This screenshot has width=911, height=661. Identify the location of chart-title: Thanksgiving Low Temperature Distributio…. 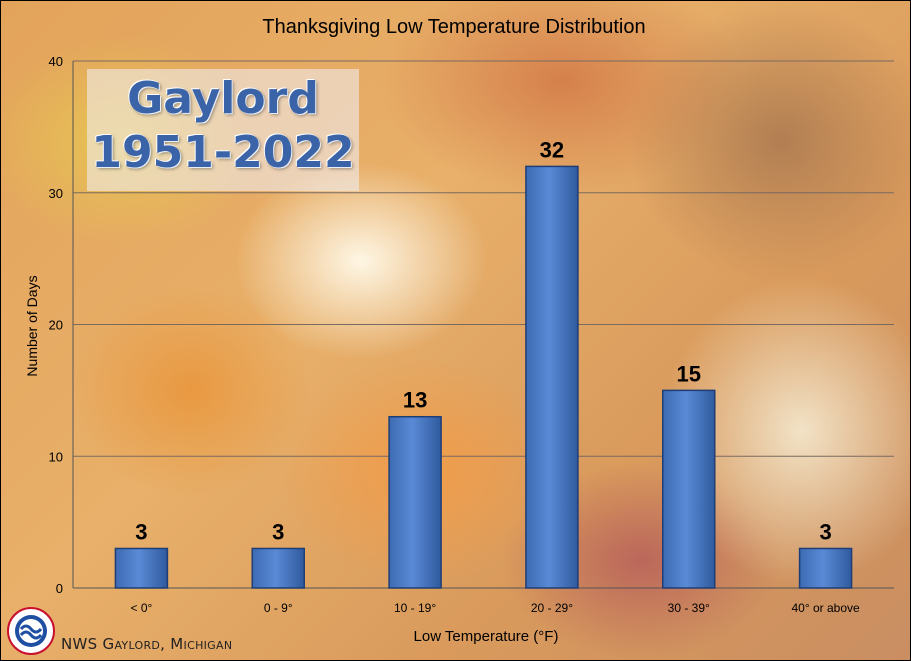
(453, 27).